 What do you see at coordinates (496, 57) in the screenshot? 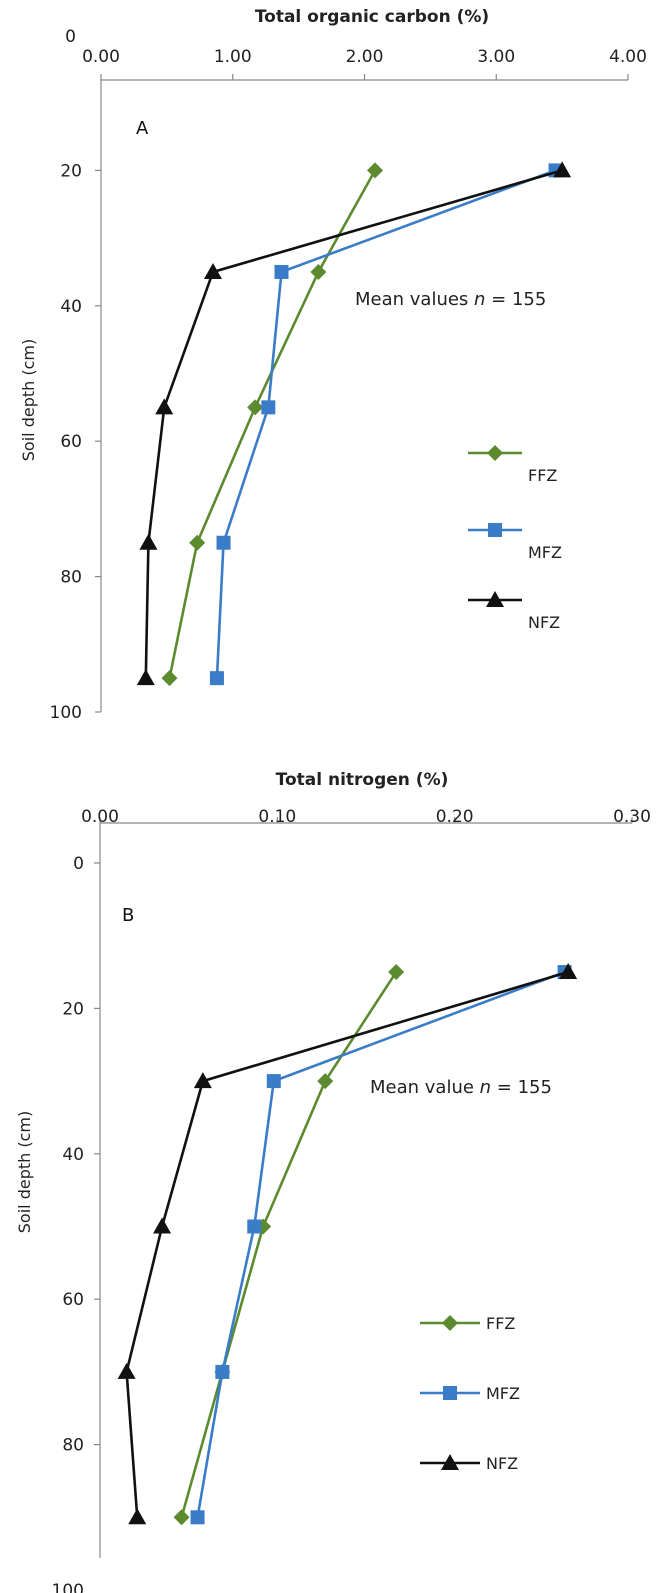
I see `x-tick-label: 3.00` at bounding box center [496, 57].